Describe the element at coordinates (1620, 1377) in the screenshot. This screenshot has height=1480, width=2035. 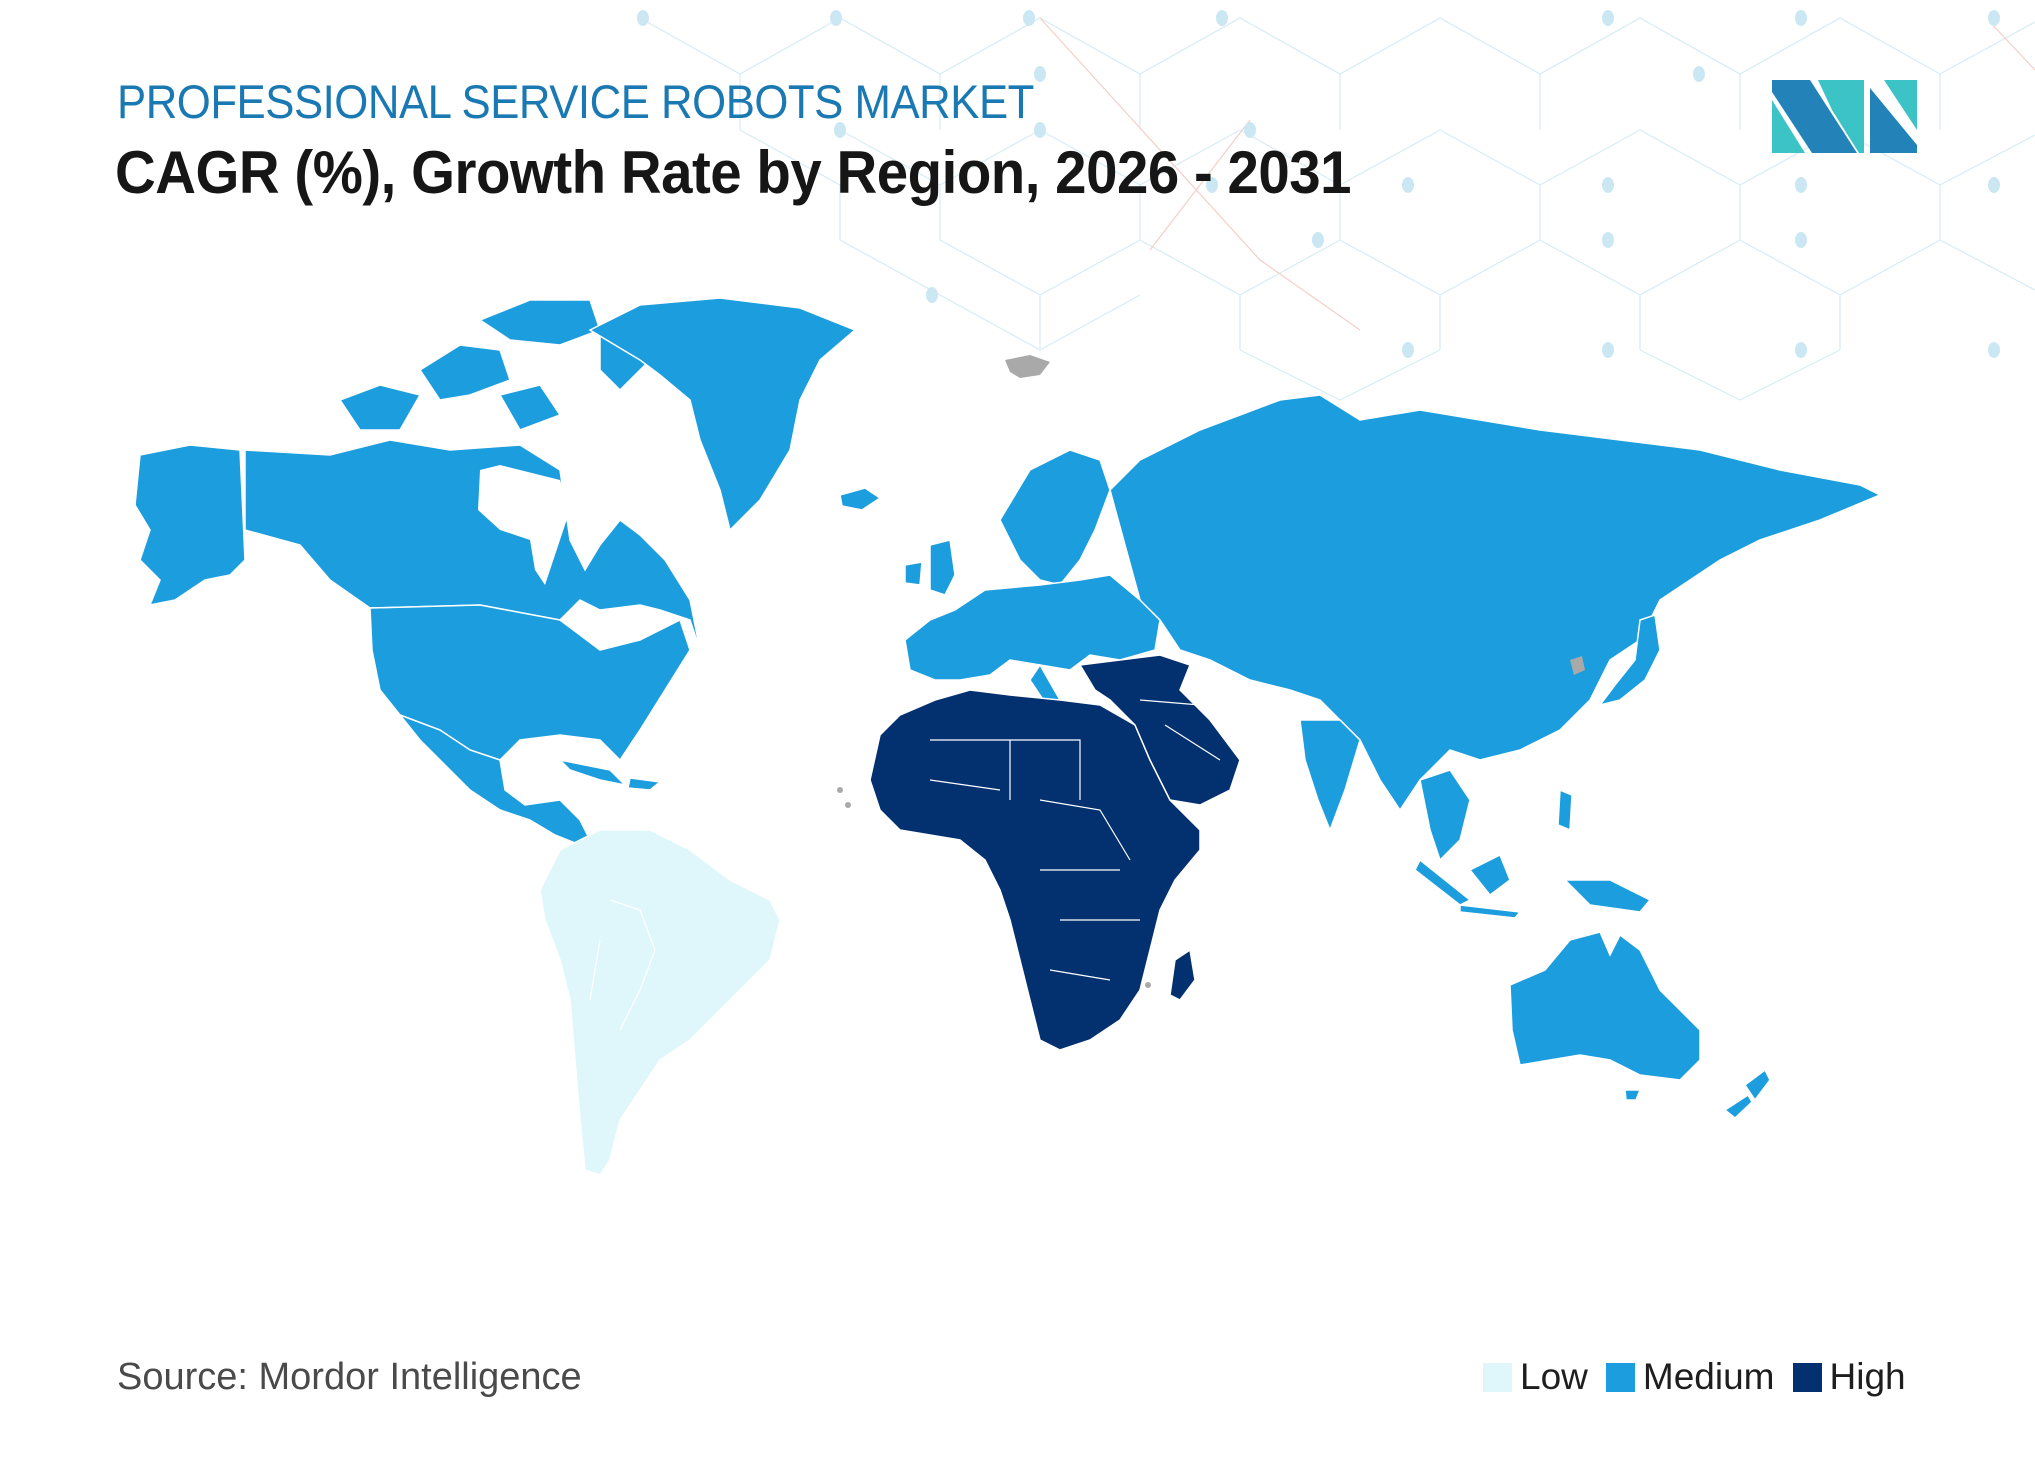
I see `legend-swatch-medium` at that location.